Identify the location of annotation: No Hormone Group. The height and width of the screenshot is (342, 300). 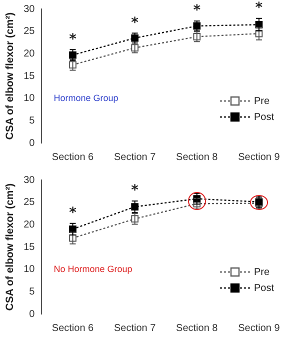
(93, 269).